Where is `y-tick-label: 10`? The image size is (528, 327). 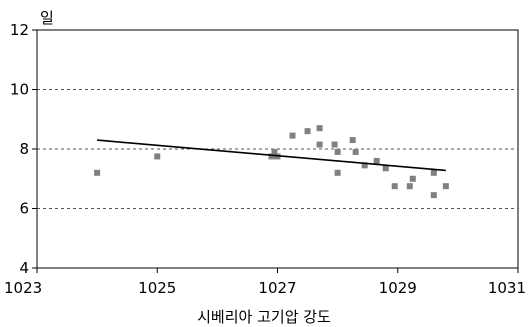 y-tick-label: 10 is located at coordinates (19, 90).